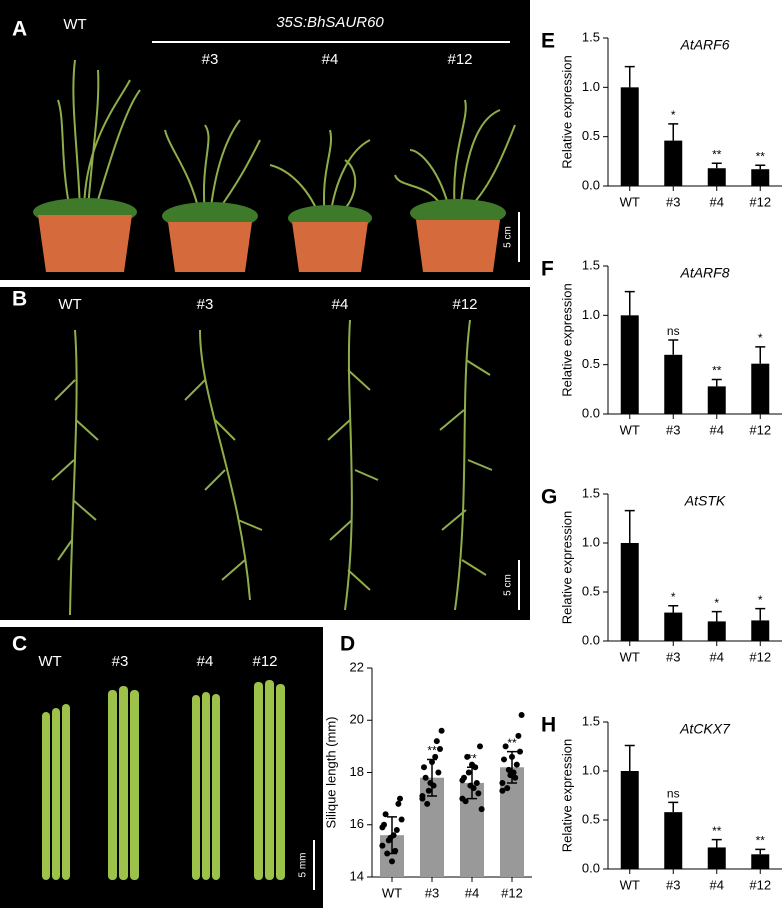  Describe the element at coordinates (673, 794) in the screenshot. I see `significance: ns` at that location.